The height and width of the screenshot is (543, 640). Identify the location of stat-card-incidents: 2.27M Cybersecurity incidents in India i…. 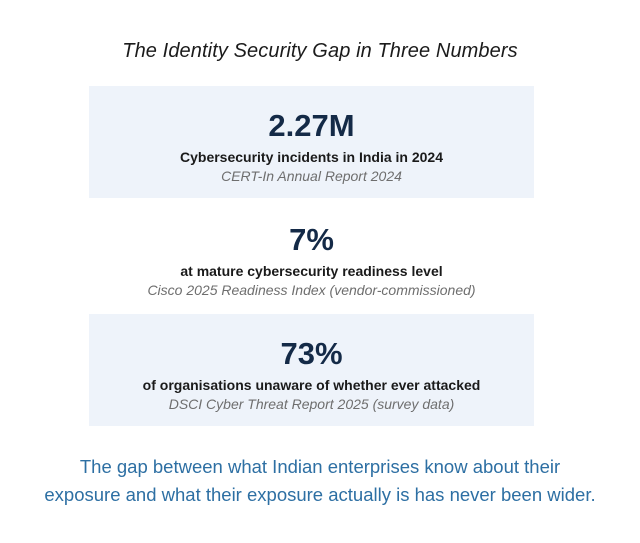
(311, 142).